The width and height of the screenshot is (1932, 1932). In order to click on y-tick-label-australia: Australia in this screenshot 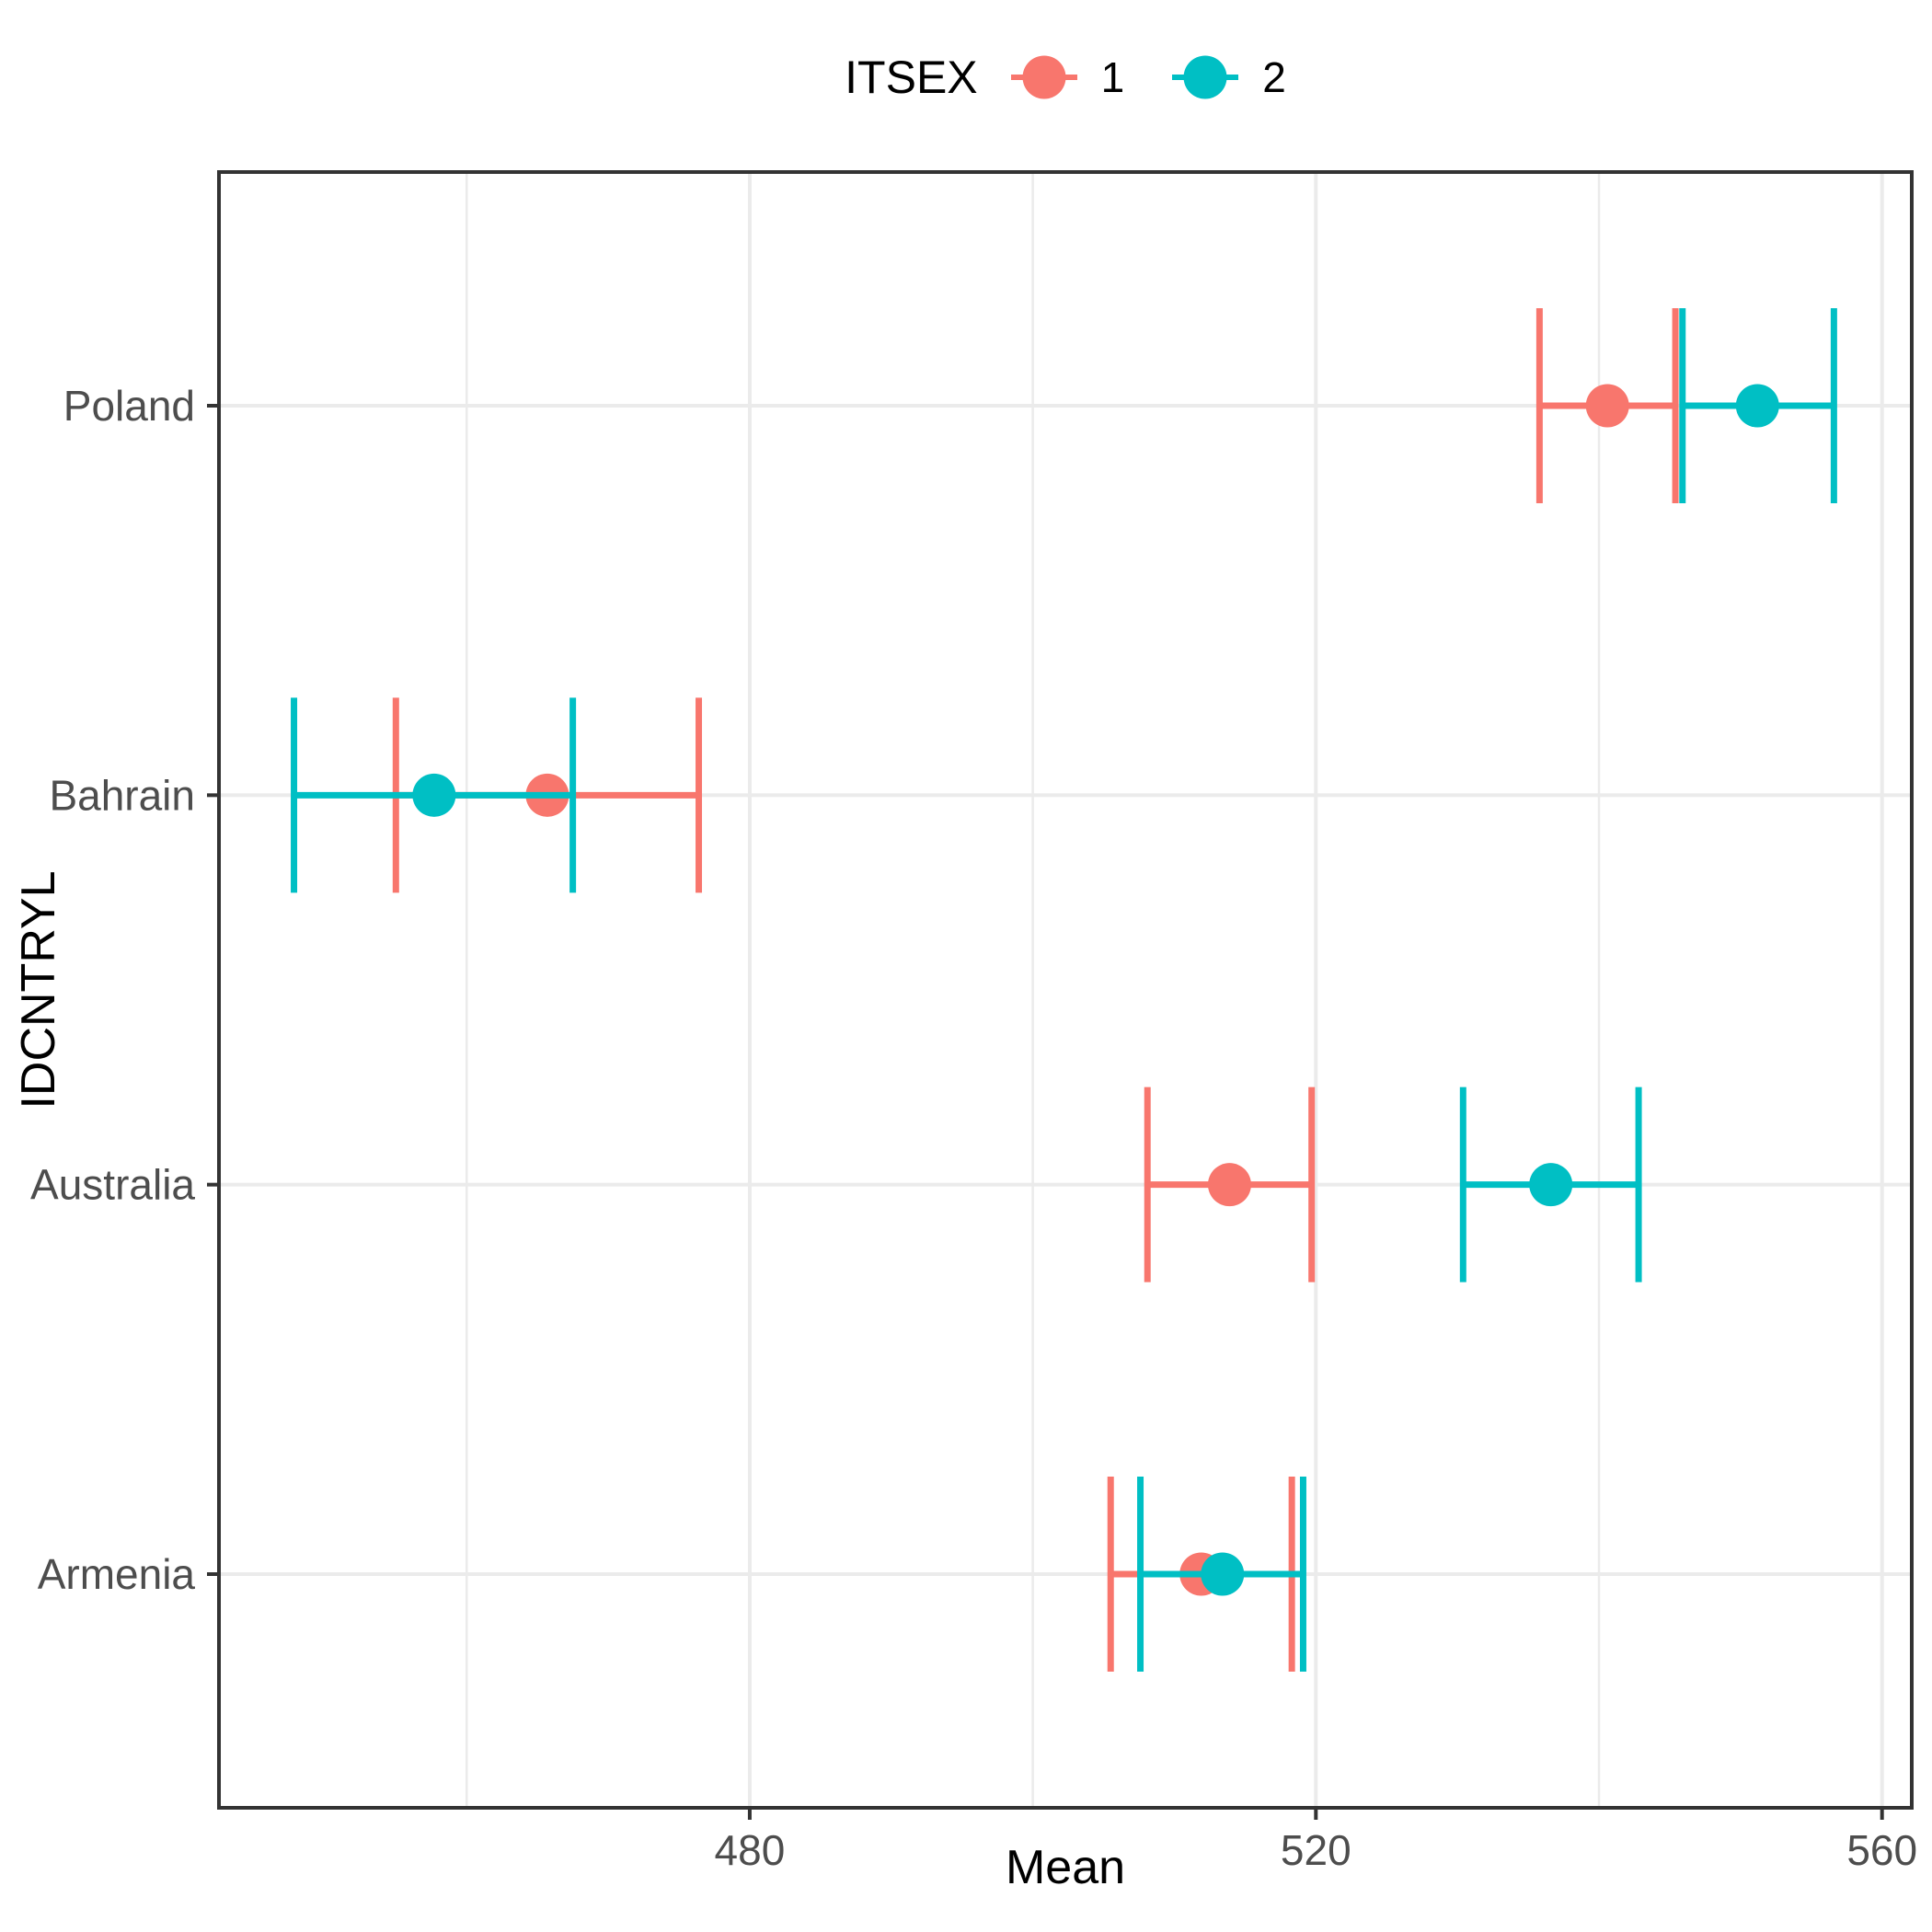, I will do `click(112, 1185)`.